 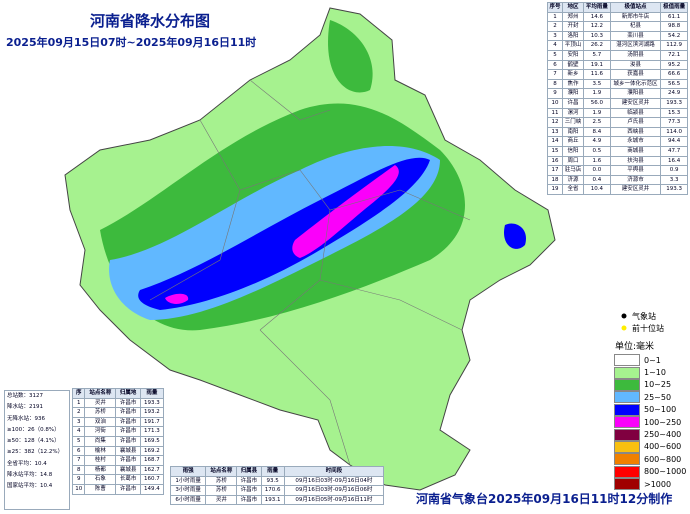 I want to click on table-cell: 162.7, so click(x=152, y=470).